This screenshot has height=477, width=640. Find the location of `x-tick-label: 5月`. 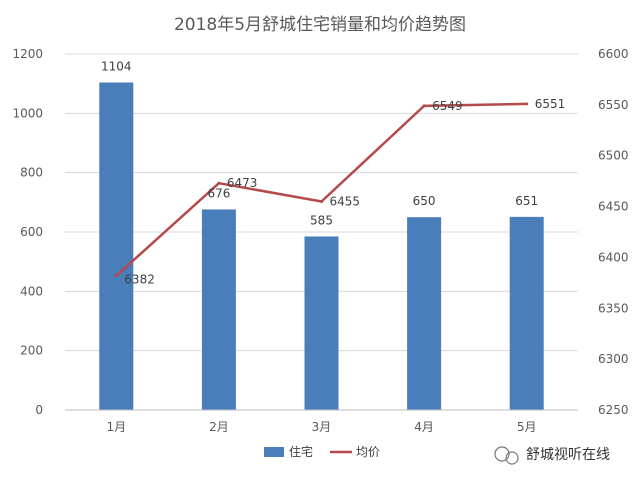

x-tick-label: 5月 is located at coordinates (527, 427).